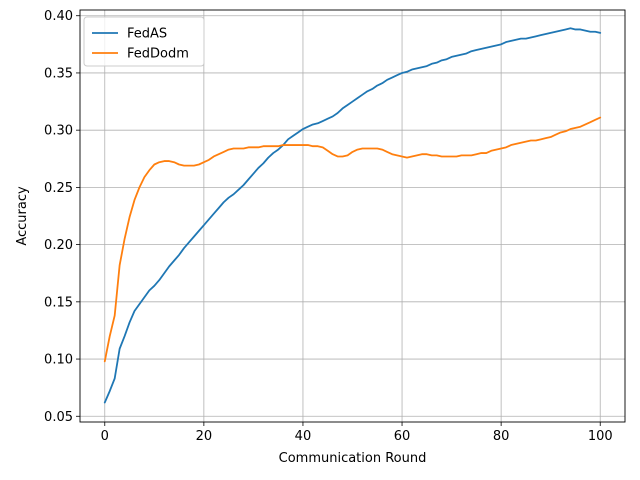 Image resolution: width=640 pixels, height=480 pixels. Describe the element at coordinates (58, 131) in the screenshot. I see `y-tick-label: 0.30` at that location.